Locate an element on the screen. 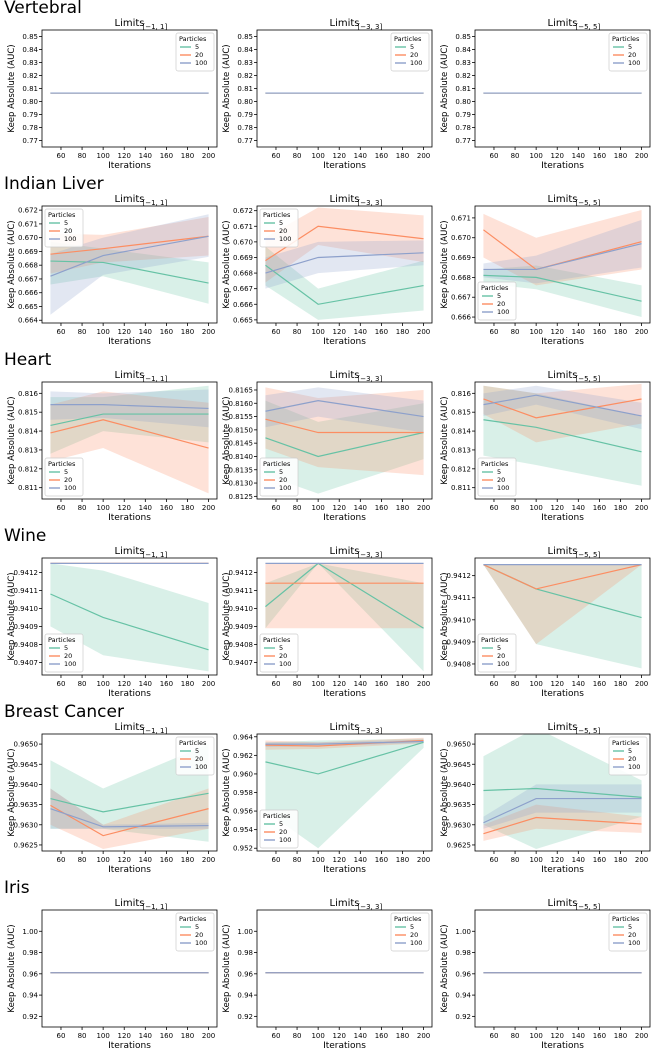 Image resolution: width=664 pixels, height=1061 pixels. x-tick-label: 200 is located at coordinates (208, 156).